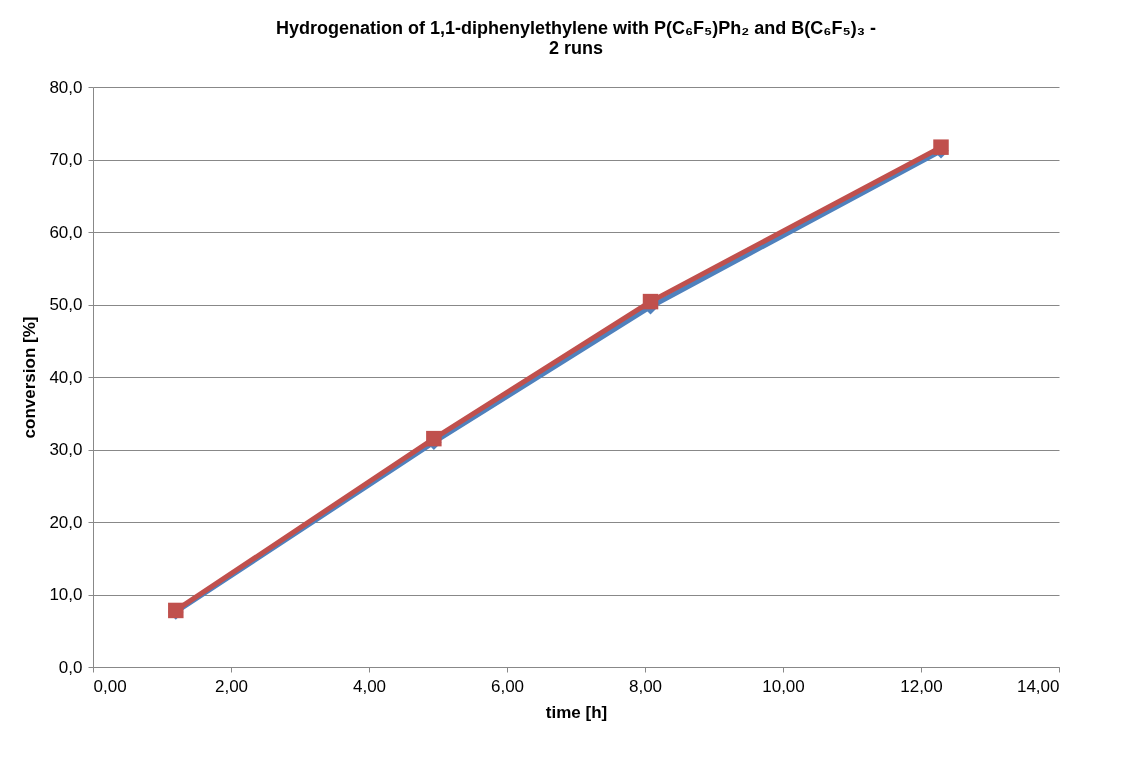  Describe the element at coordinates (66, 522) in the screenshot. I see `y-tick-label: 20,0` at that location.